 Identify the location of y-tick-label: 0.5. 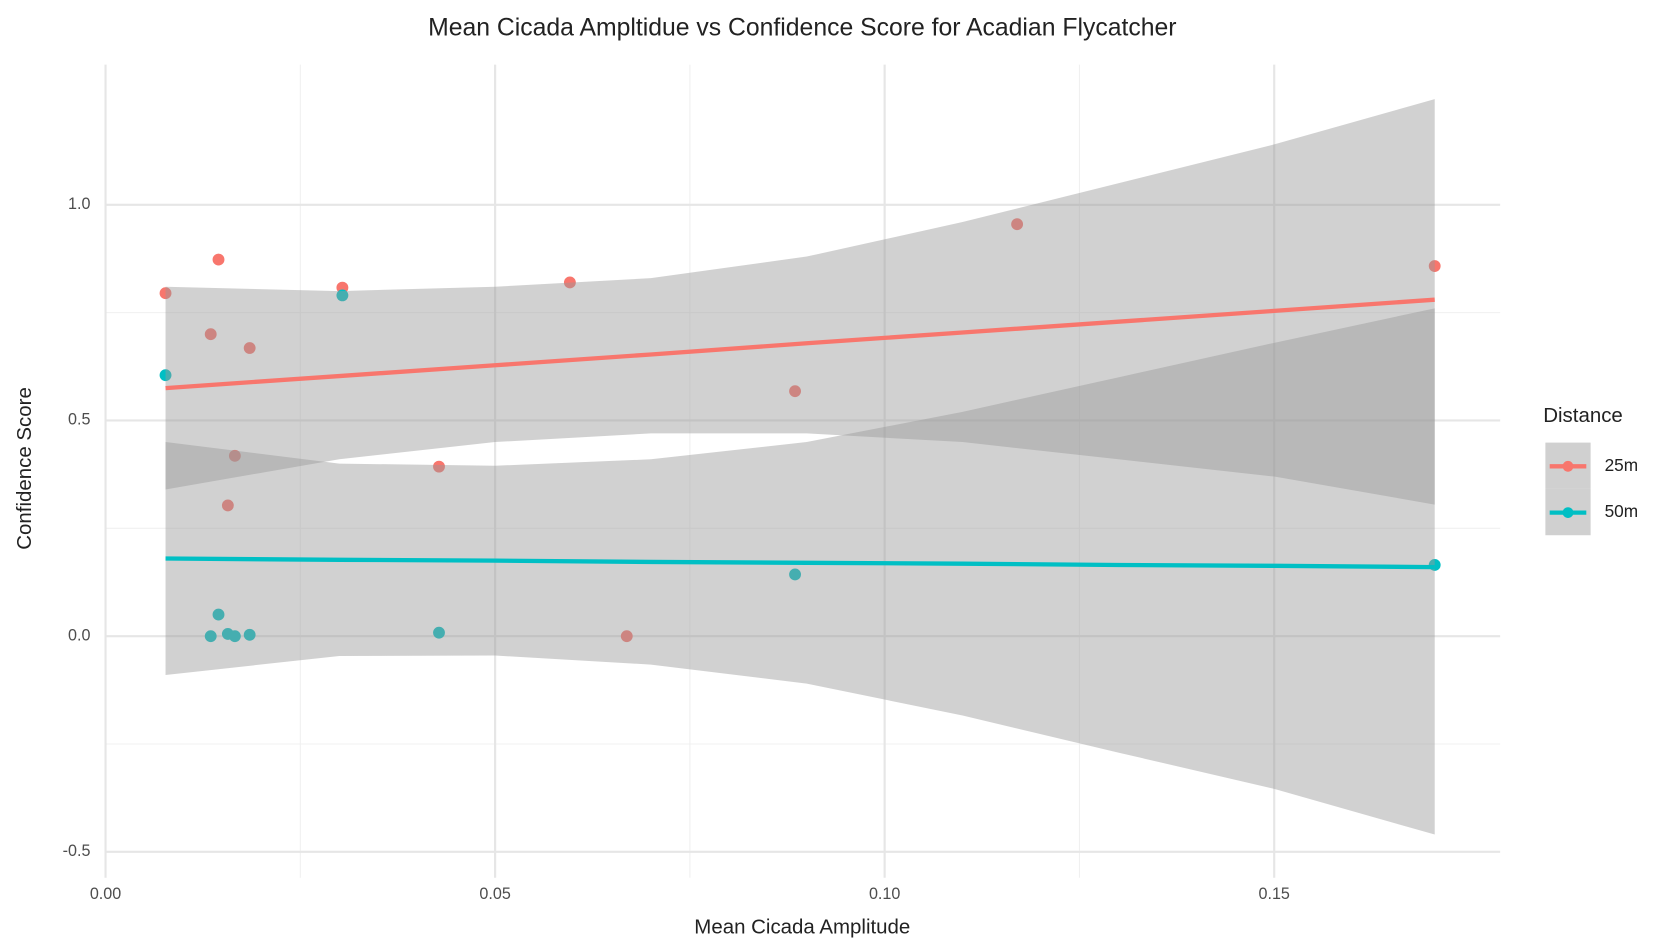
(79, 420).